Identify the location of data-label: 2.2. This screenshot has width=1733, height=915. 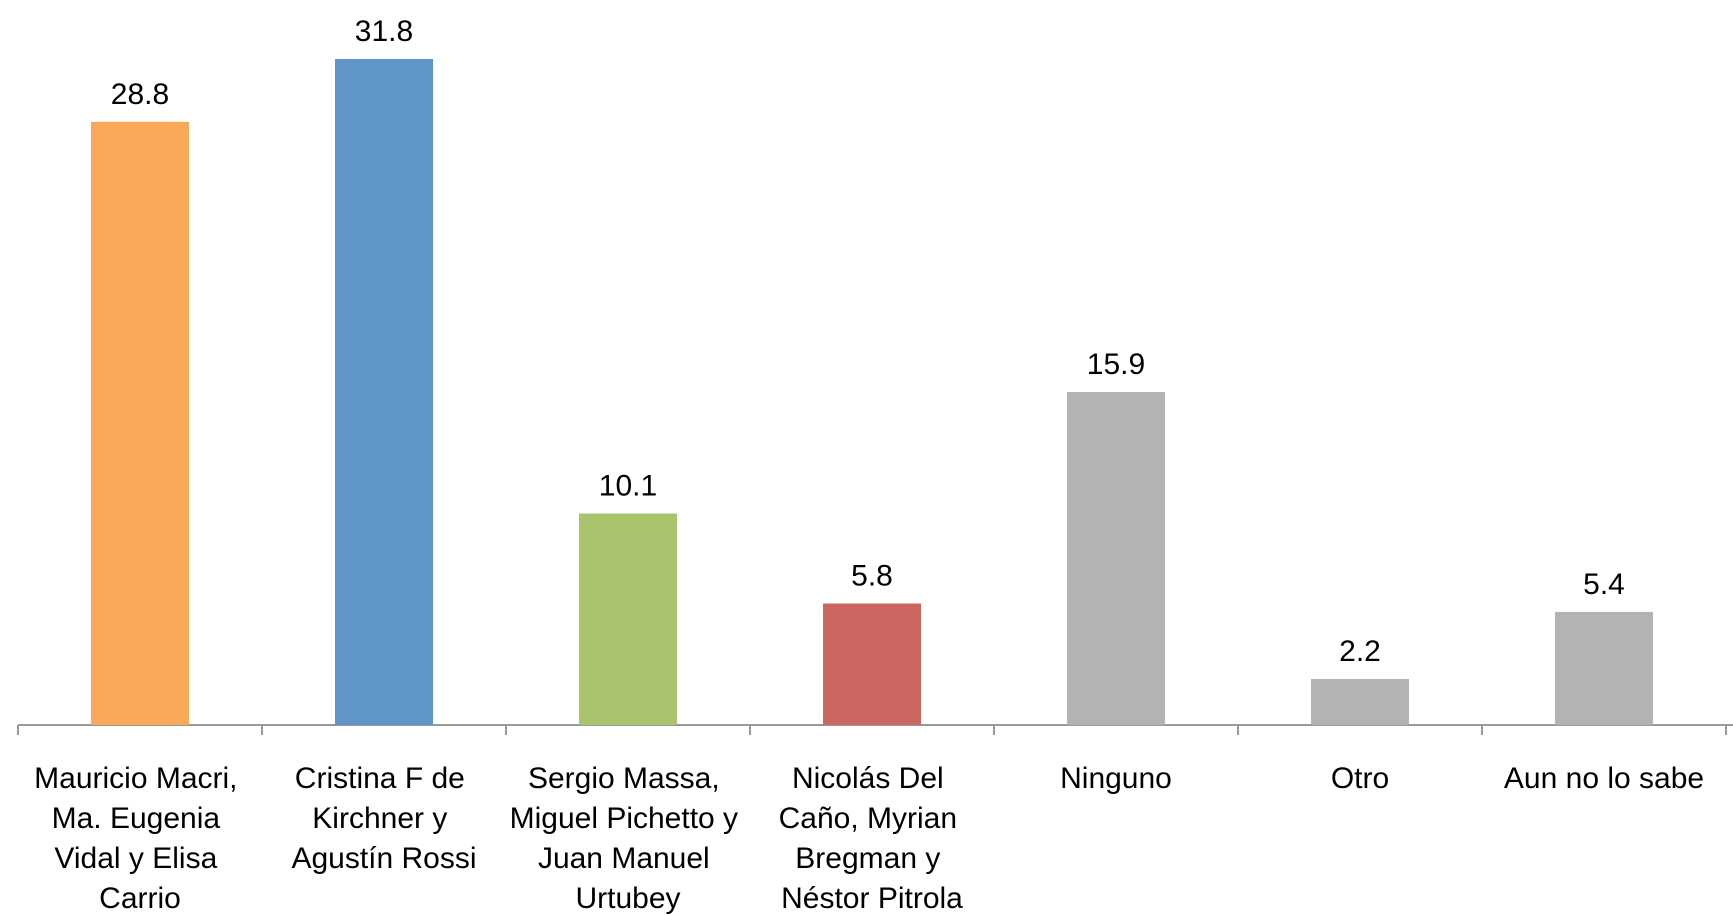
(1360, 651).